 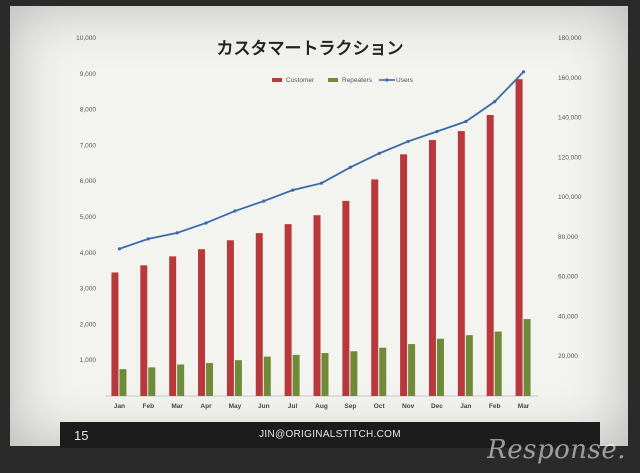 I want to click on right-axis-tick: 40,000, so click(x=568, y=316).